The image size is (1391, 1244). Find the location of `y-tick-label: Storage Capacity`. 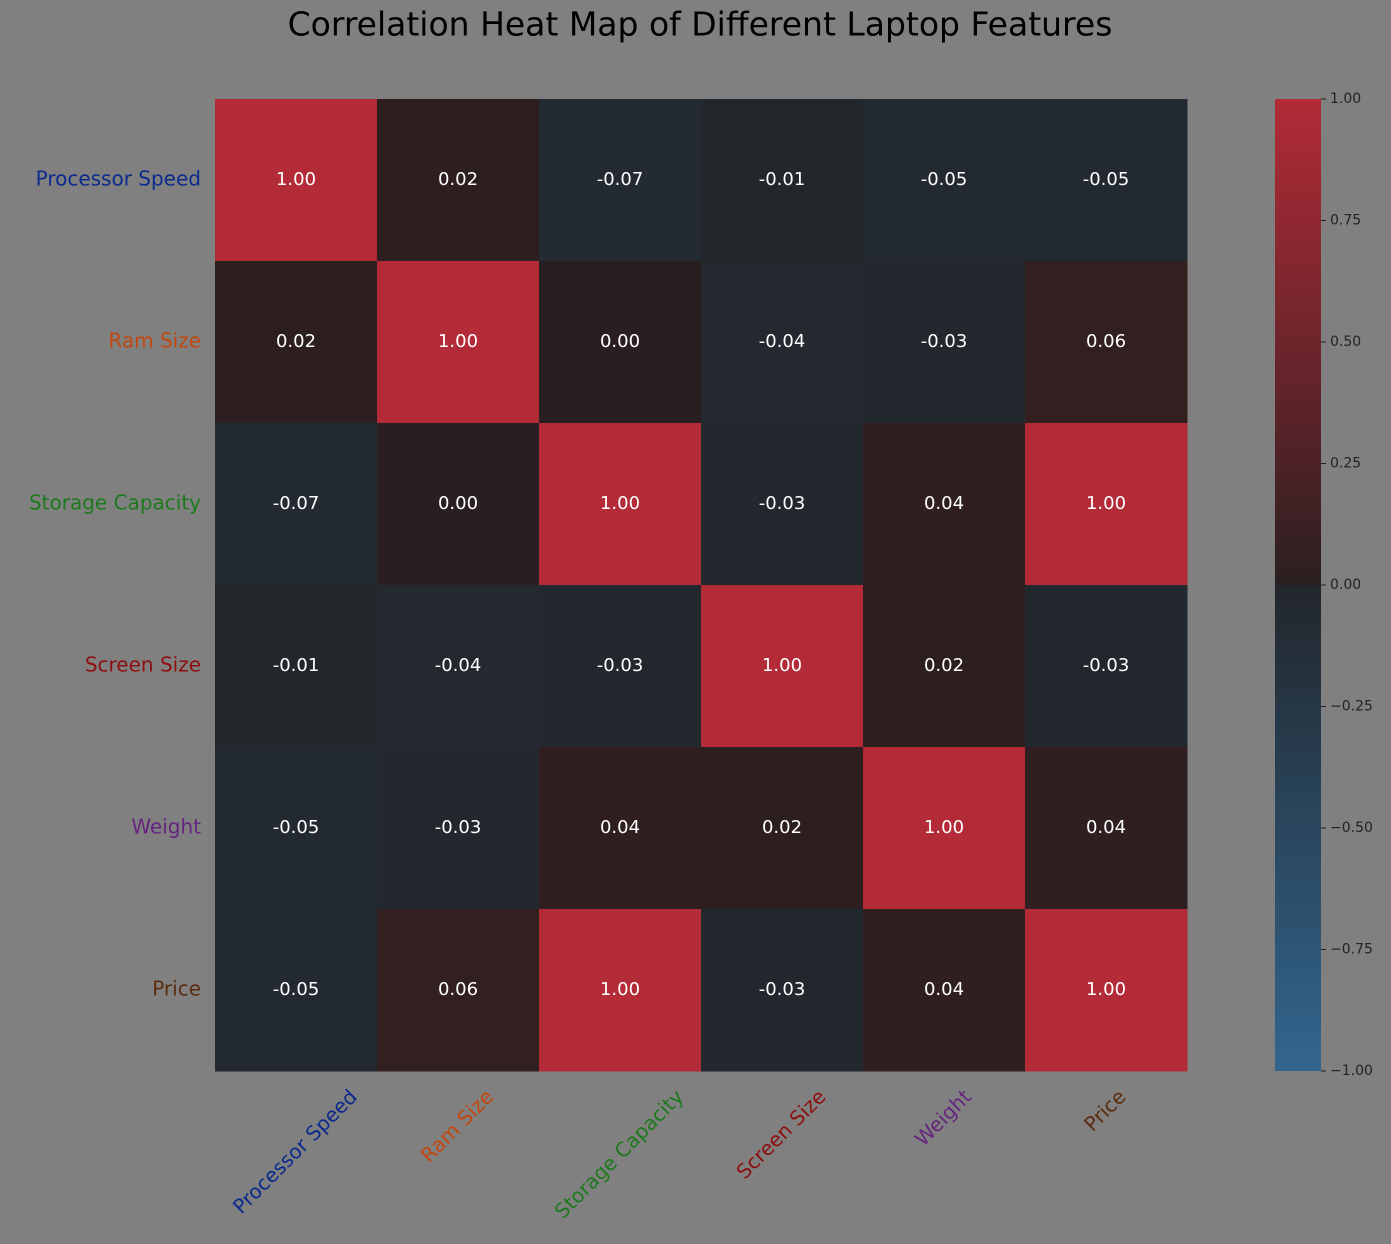

y-tick-label: Storage Capacity is located at coordinates (115, 503).